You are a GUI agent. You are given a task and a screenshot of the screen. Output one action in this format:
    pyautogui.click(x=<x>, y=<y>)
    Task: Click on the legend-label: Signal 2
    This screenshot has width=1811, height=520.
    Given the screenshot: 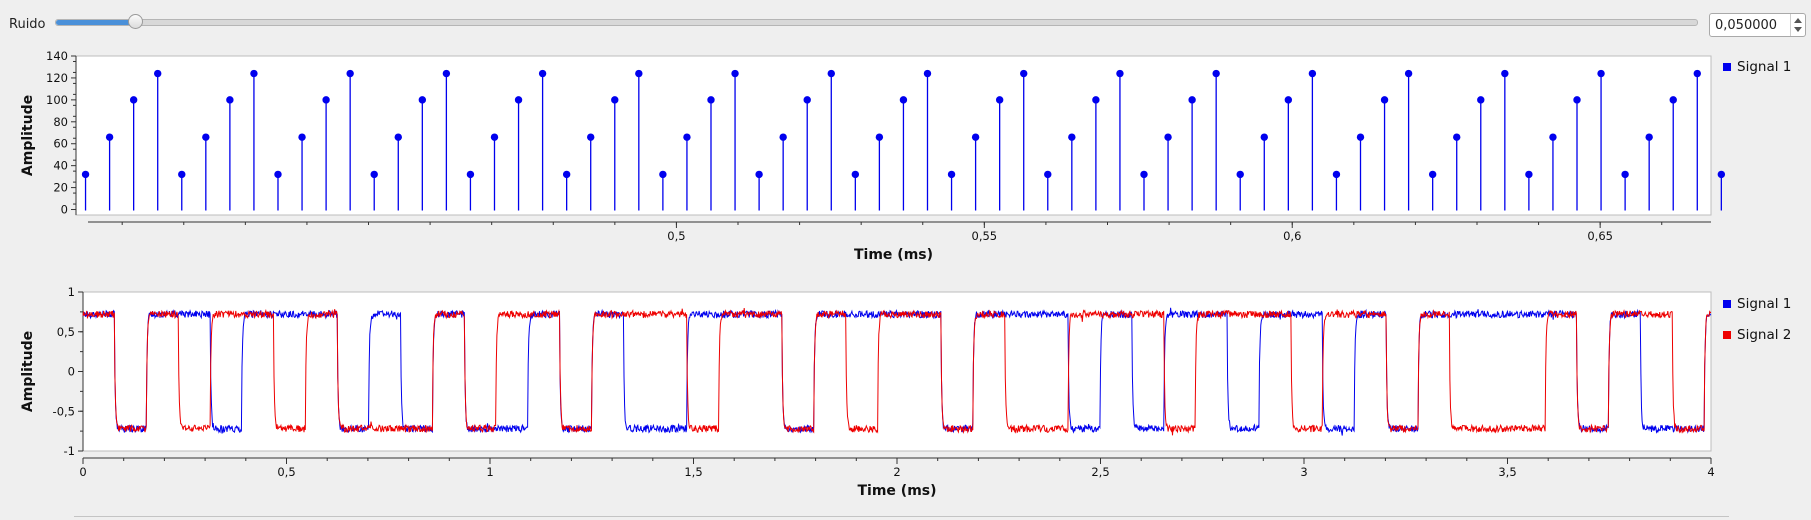 What is the action you would take?
    pyautogui.click(x=1764, y=335)
    